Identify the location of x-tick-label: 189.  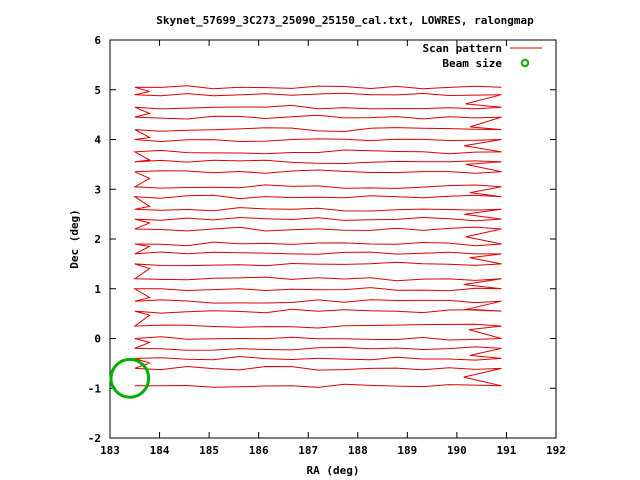
(407, 450).